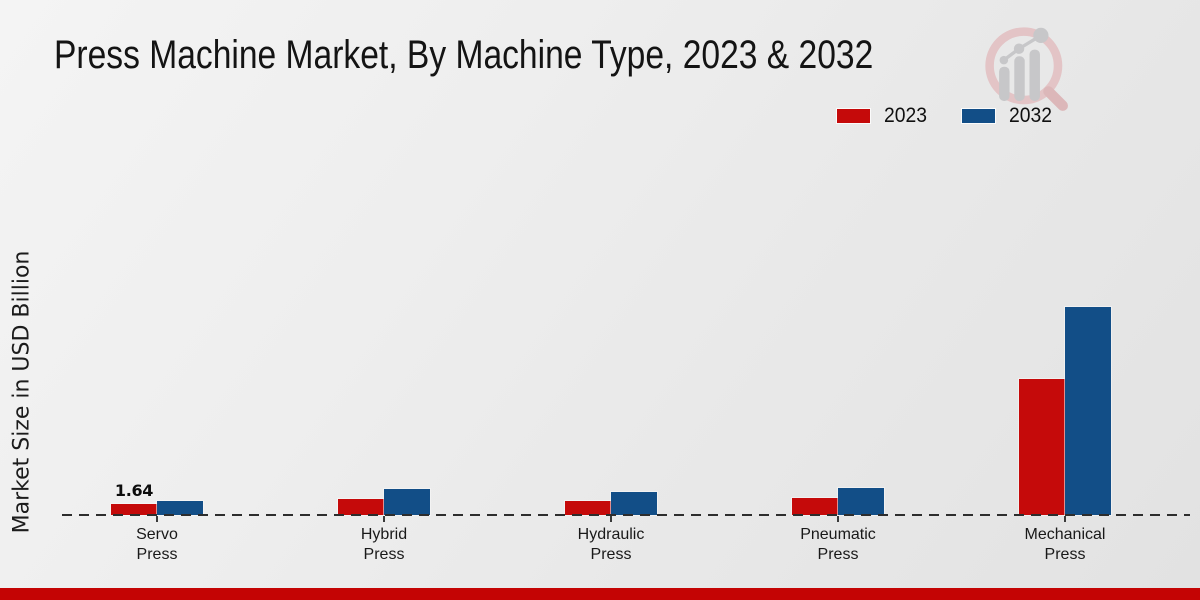 This screenshot has width=1200, height=600. Describe the element at coordinates (815, 506) in the screenshot. I see `bar-pneumatic-press-2023` at that location.